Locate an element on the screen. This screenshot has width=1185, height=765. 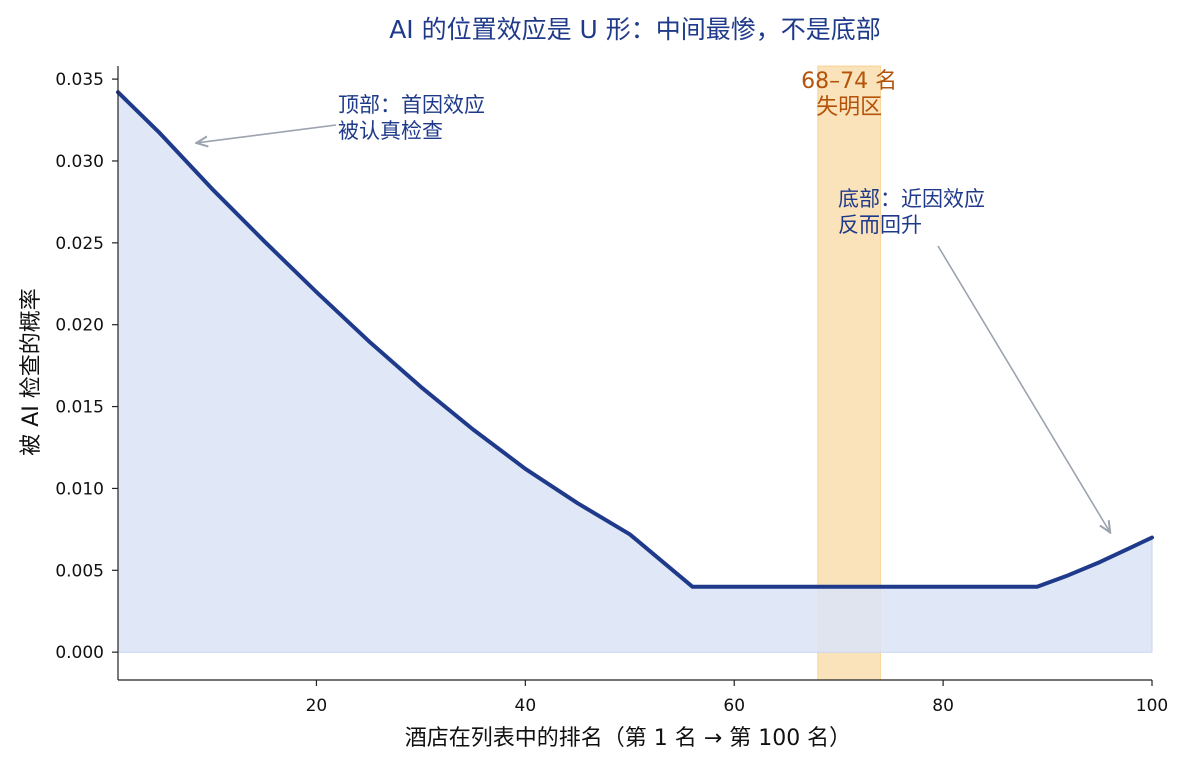
band-label-line: 失明区 is located at coordinates (849, 107).